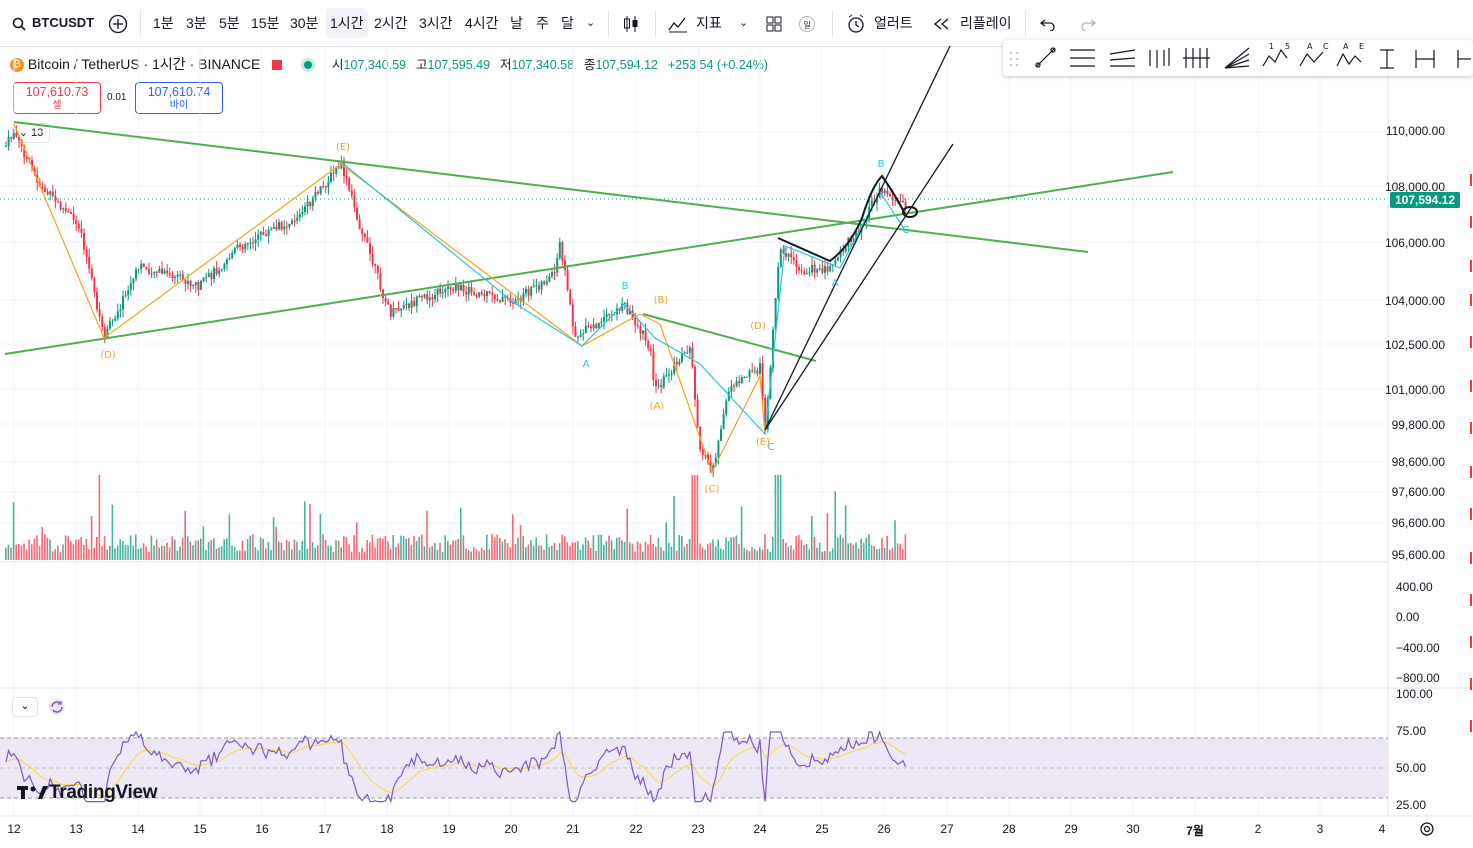 The width and height of the screenshot is (1473, 848). I want to click on drag-handle-icon, so click(1014, 59).